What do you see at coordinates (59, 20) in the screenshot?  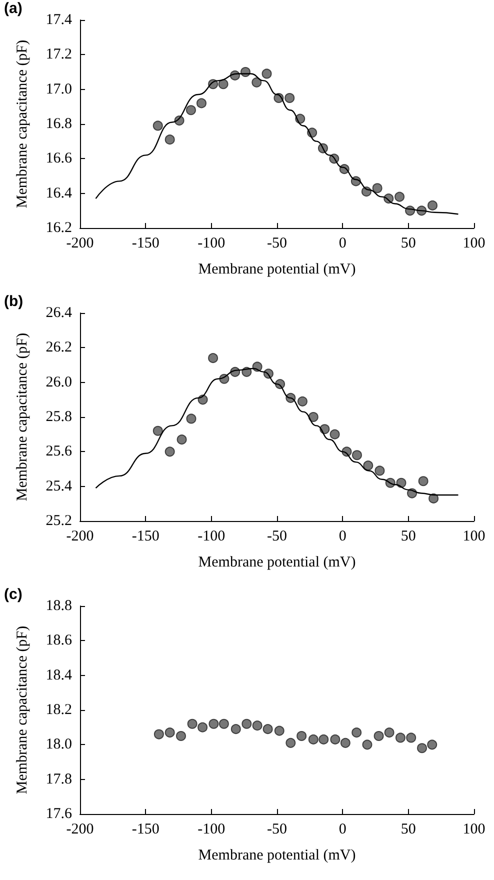 I see `y-tick-label: 17.4` at bounding box center [59, 20].